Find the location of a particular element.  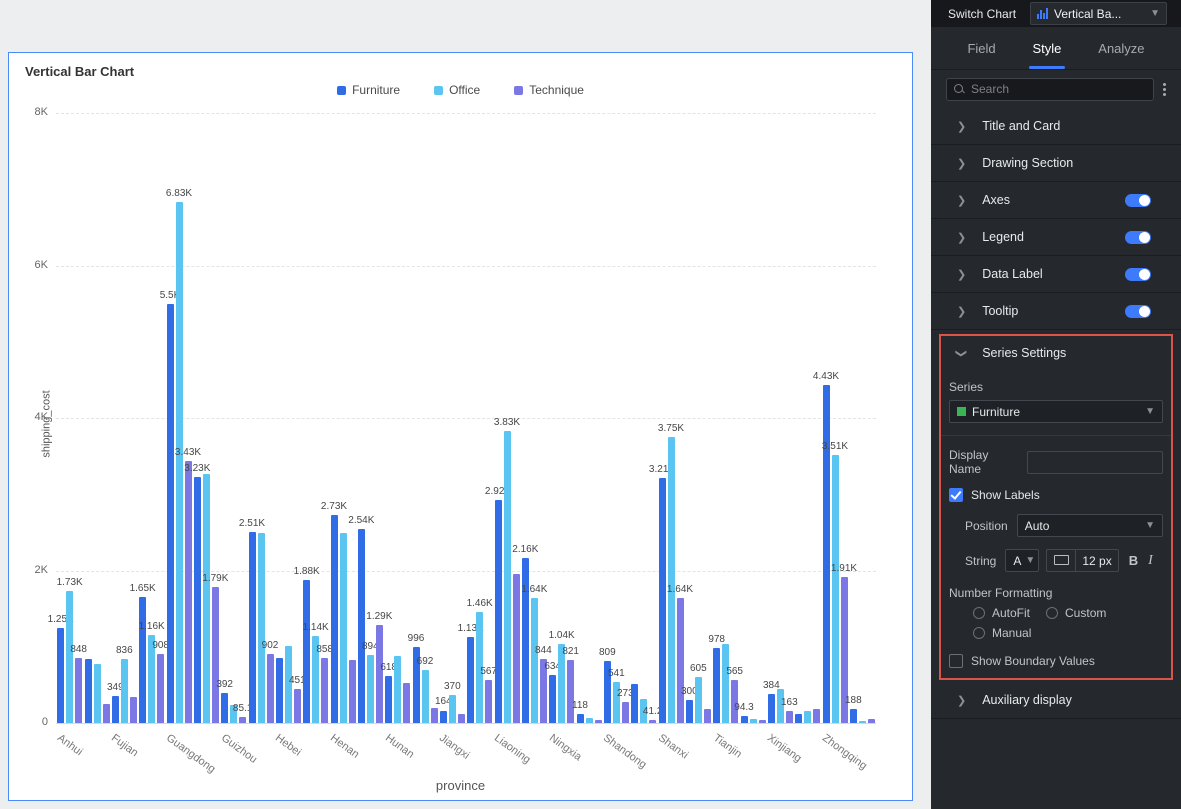

more-options-icon is located at coordinates (1164, 89).